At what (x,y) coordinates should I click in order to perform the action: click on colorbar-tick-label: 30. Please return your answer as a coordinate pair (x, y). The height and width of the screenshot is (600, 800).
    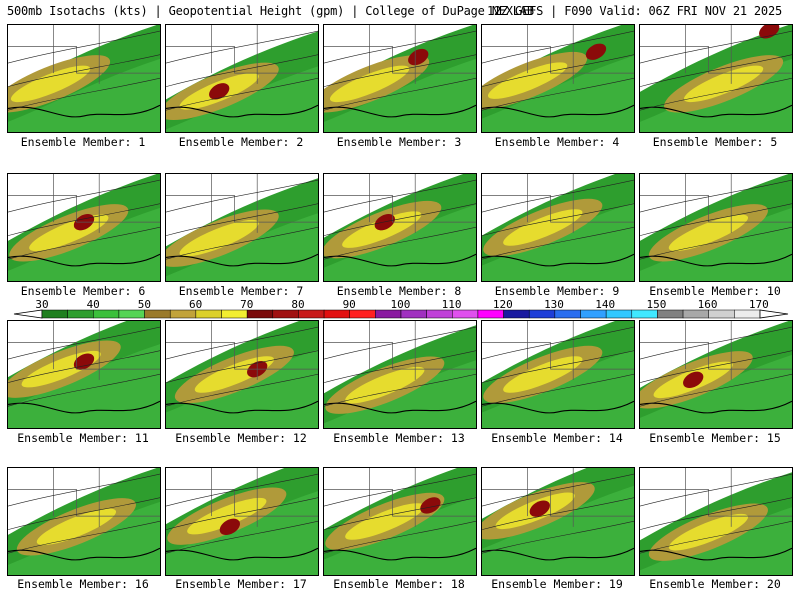
    Looking at the image, I should click on (42, 304).